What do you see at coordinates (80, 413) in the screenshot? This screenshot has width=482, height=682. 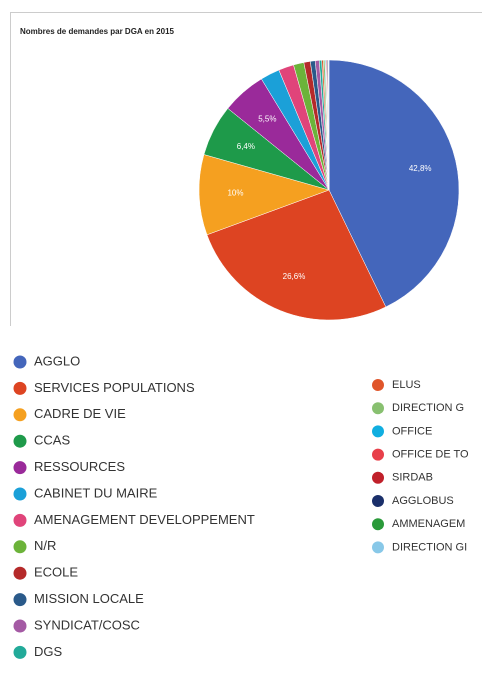 I see `legend-label: CADRE DE VIE` at bounding box center [80, 413].